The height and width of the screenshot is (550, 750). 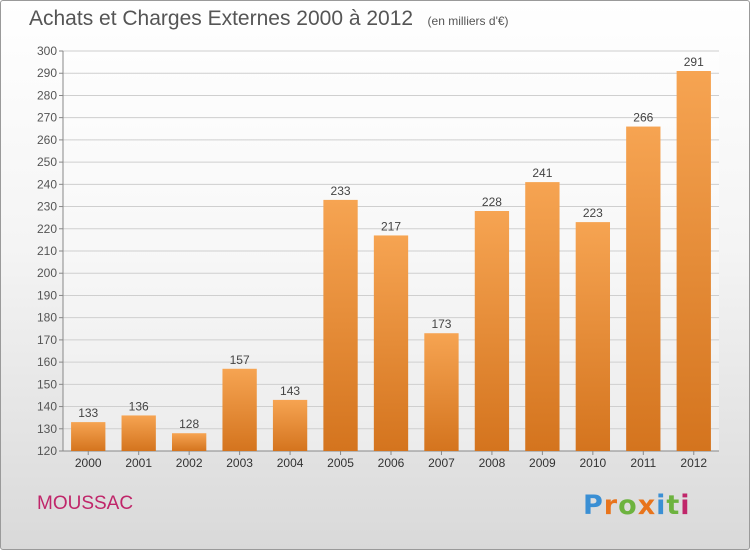 What do you see at coordinates (221, 18) in the screenshot?
I see `chart-title: Achats et Charges Externes 2000 à 2012` at bounding box center [221, 18].